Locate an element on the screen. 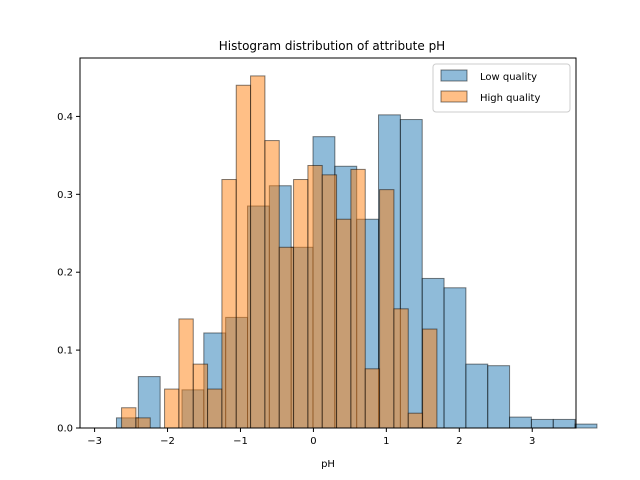 The image size is (640, 480). legend-label-low: Low quality is located at coordinates (508, 77).